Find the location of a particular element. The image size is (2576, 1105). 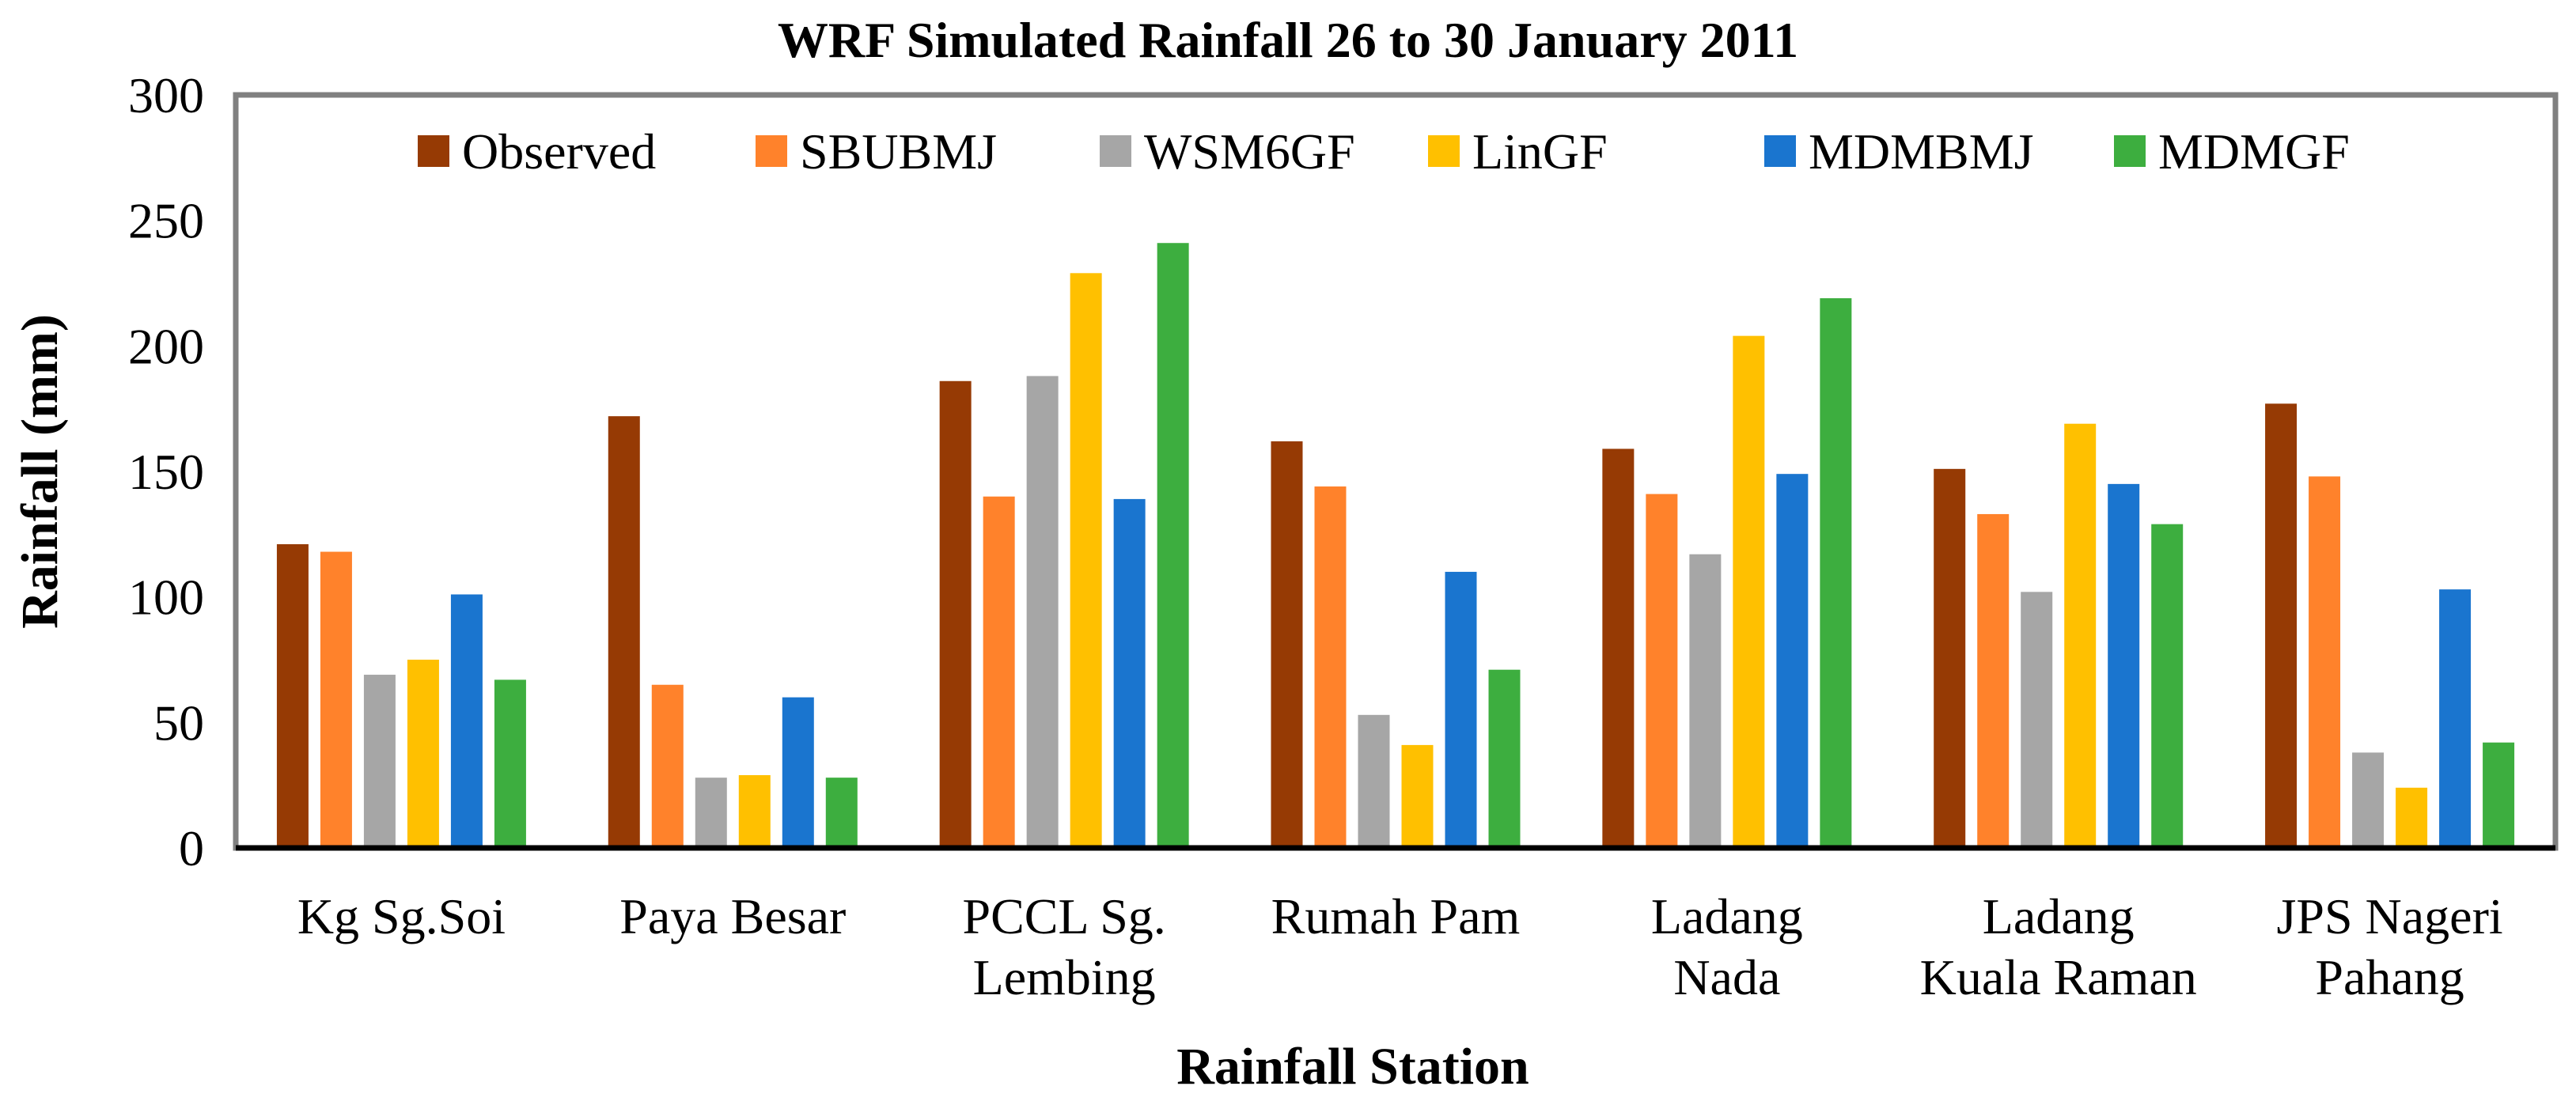

legend-swatch-lingf is located at coordinates (1444, 151).